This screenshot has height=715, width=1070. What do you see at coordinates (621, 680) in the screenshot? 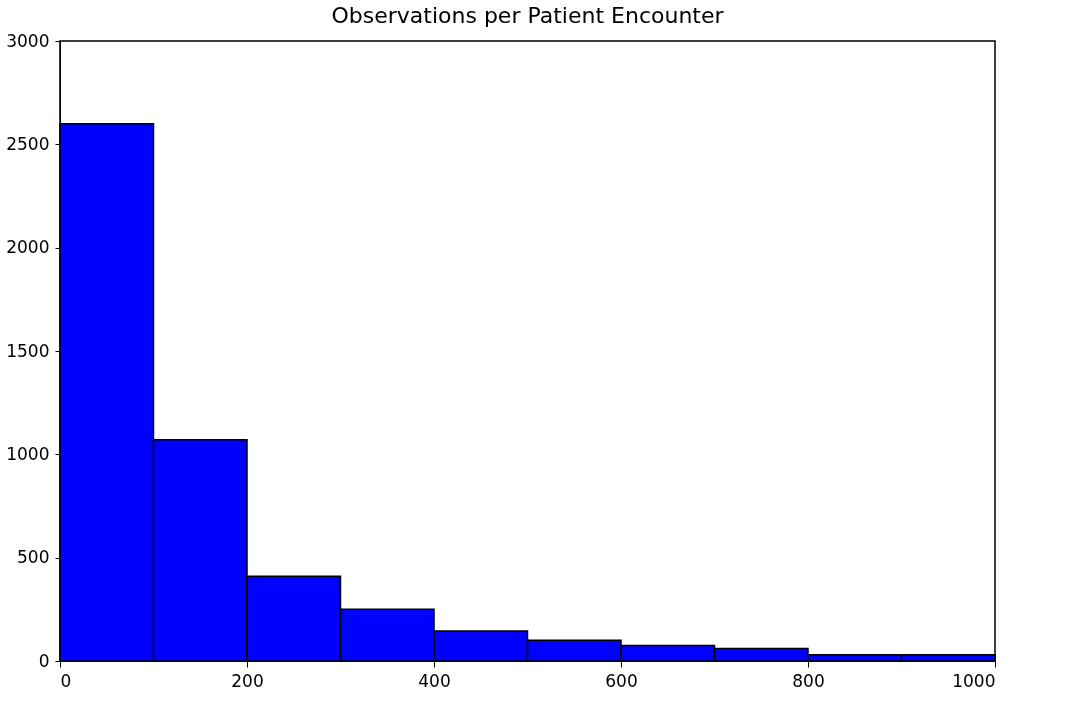
I see `x-tick-label: 600` at bounding box center [621, 680].